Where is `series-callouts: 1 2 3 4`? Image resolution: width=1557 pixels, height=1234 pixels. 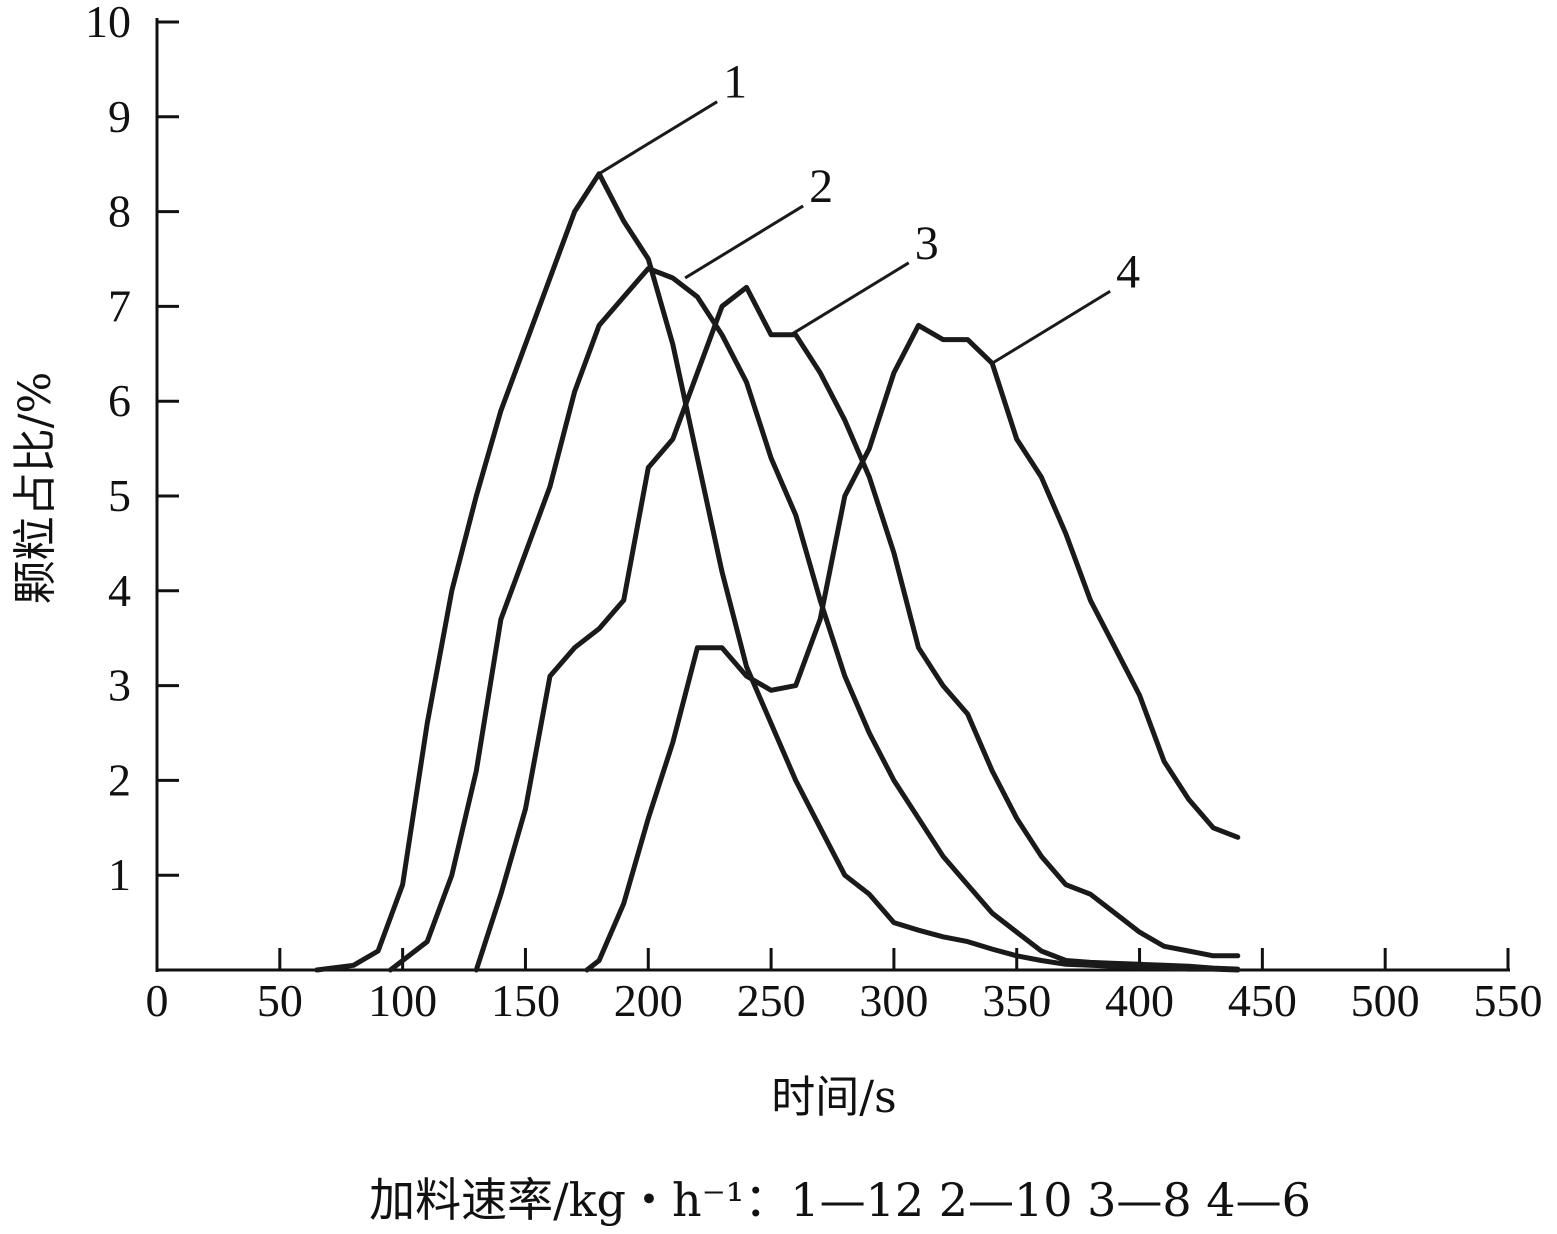
series-callouts: 1 2 3 4 is located at coordinates (869, 210).